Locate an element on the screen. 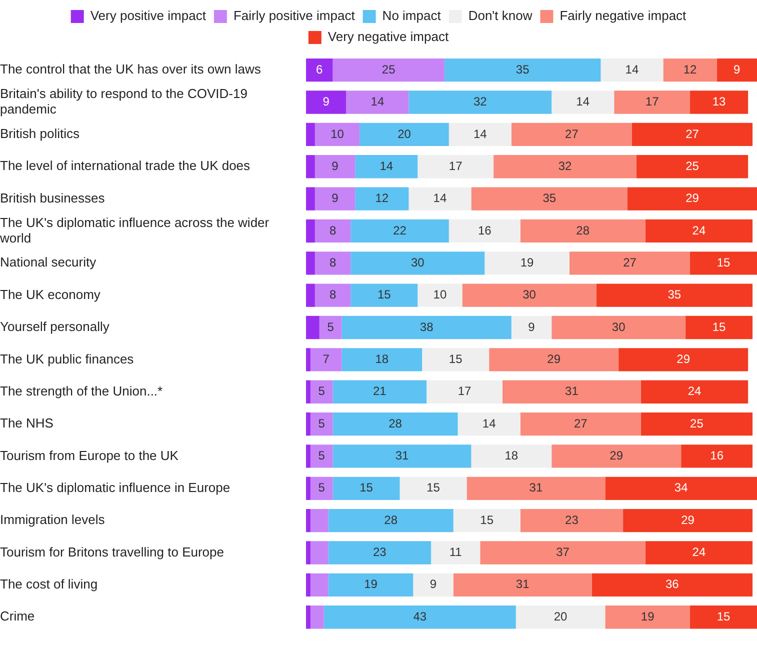 This screenshot has width=757, height=647. data-label: 37 is located at coordinates (563, 552).